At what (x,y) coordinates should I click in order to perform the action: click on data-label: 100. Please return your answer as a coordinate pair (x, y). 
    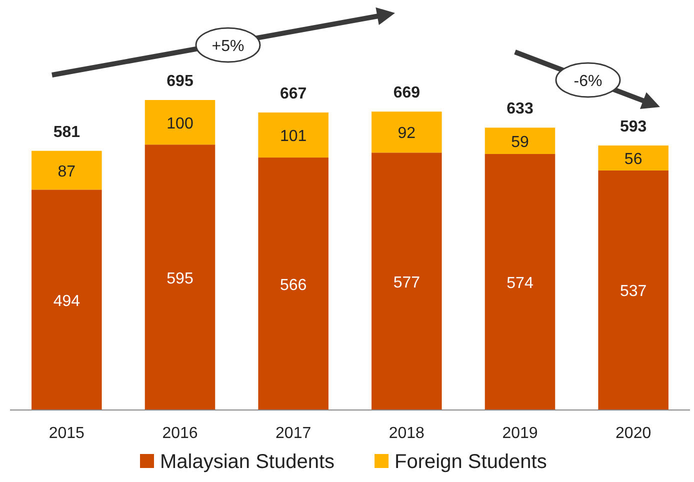
    Looking at the image, I should click on (180, 123).